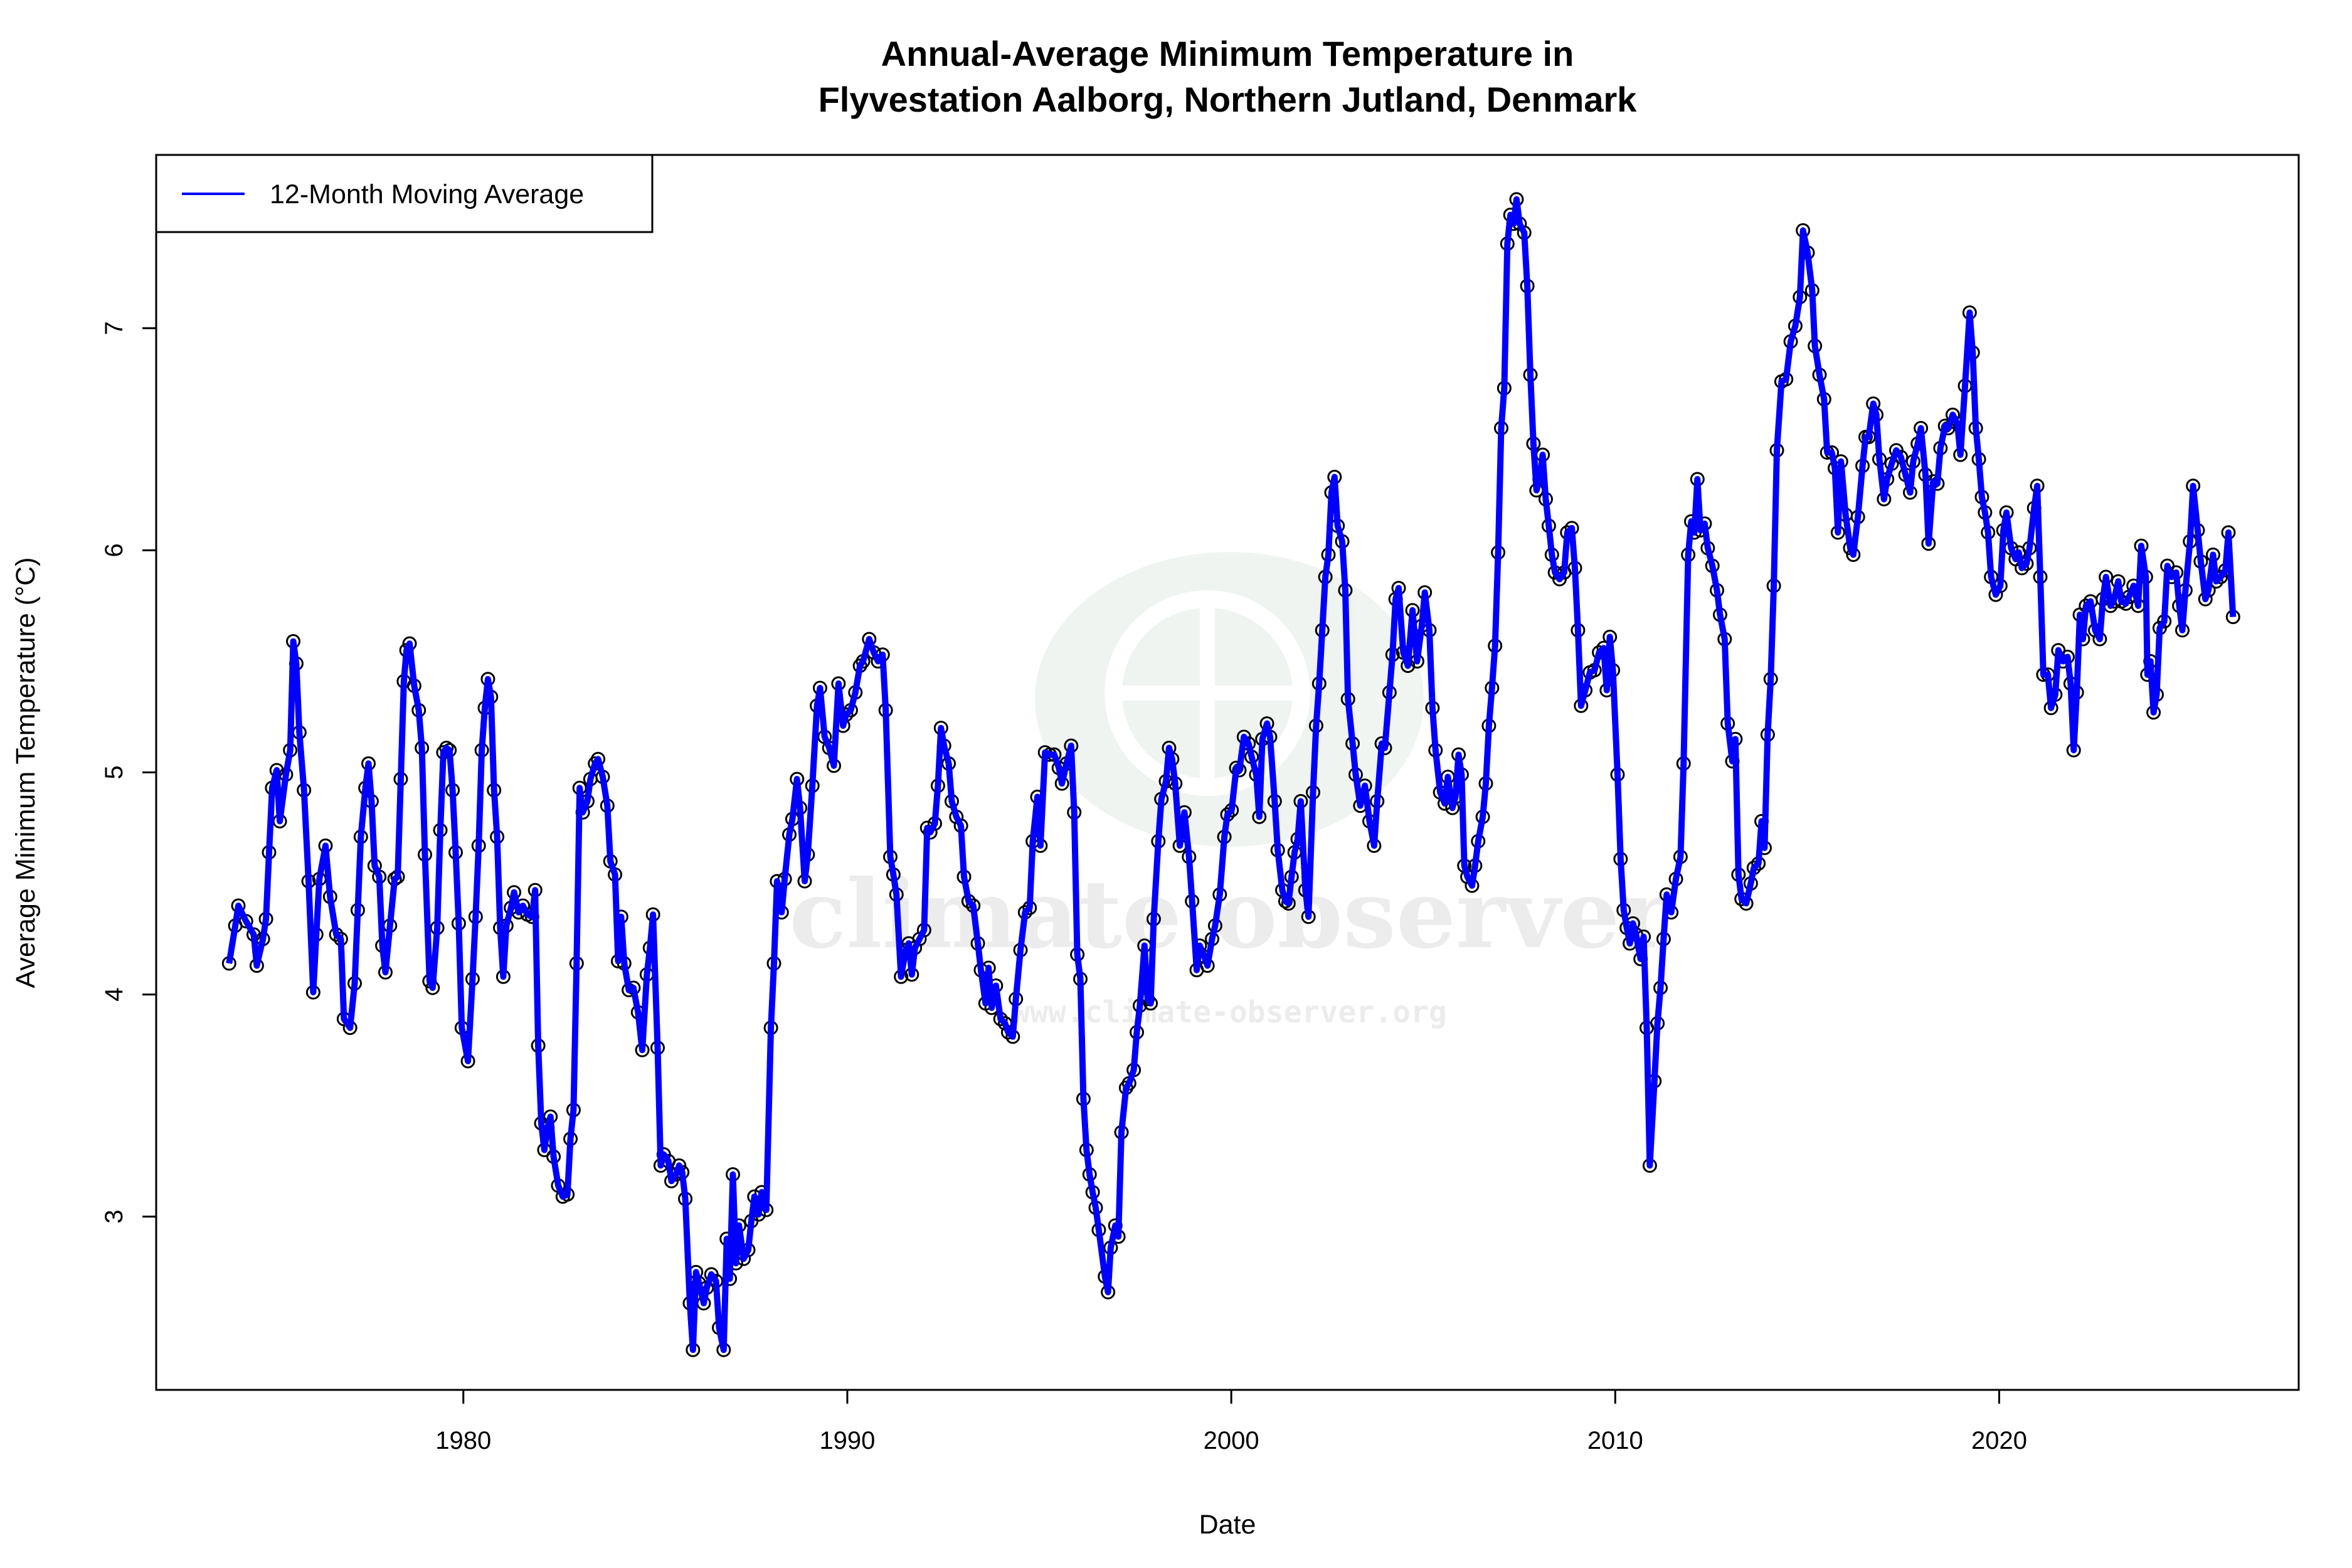 This screenshot has width=2352, height=1568. What do you see at coordinates (847, 1441) in the screenshot?
I see `x-tick-label: 1990` at bounding box center [847, 1441].